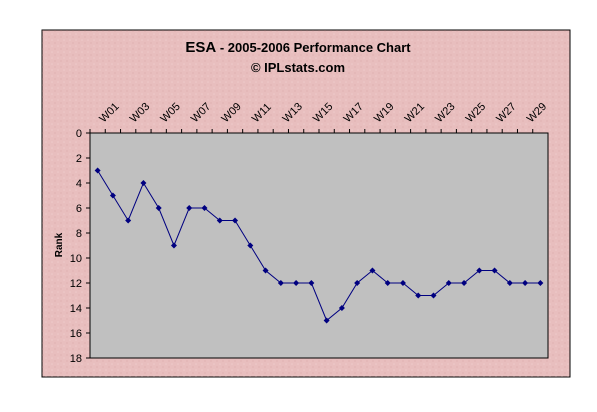 This screenshot has width=597, height=412. What do you see at coordinates (79, 134) in the screenshot?
I see `y-tick-label: 0` at bounding box center [79, 134].